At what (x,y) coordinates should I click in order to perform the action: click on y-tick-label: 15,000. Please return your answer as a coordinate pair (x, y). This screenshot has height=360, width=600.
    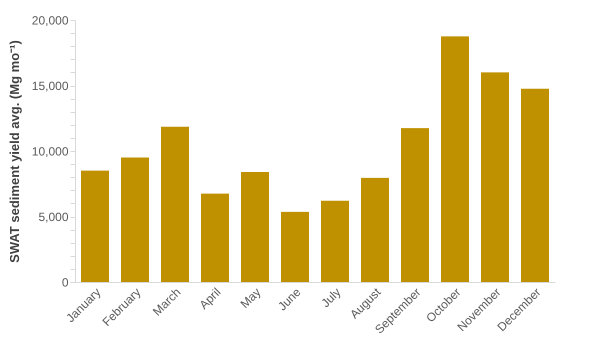
    Looking at the image, I should click on (50, 86).